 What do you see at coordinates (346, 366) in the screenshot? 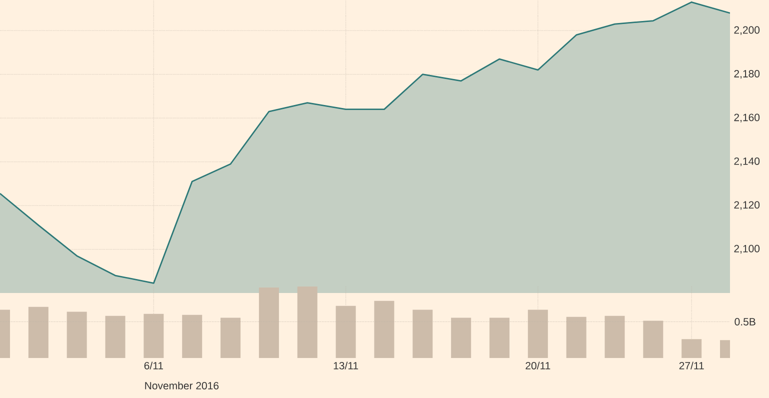
I see `x-tick-label: 13/11` at bounding box center [346, 366].